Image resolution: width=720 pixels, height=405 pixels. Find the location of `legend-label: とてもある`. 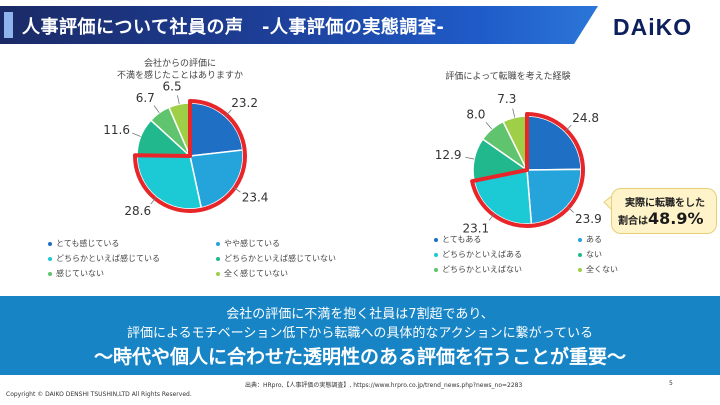

legend-label: とてもある is located at coordinates (462, 239).